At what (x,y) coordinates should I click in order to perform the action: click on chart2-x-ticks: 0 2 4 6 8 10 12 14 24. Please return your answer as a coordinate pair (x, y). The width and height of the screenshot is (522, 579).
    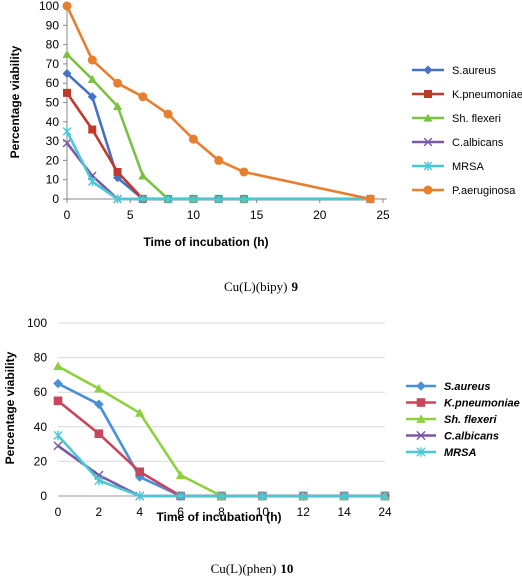
    Looking at the image, I should click on (223, 512).